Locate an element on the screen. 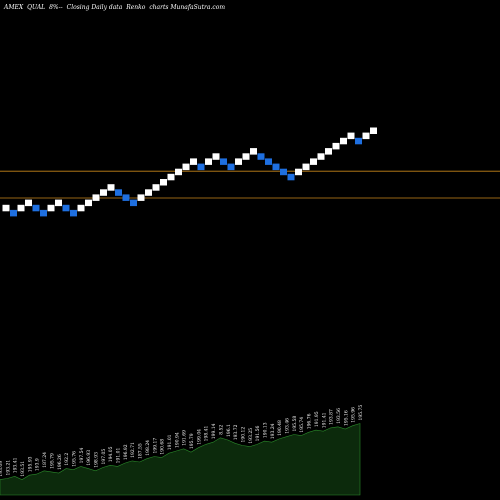 The width and height of the screenshot is (500, 500). header-mode: Closing Daily data is located at coordinates (95, 7).